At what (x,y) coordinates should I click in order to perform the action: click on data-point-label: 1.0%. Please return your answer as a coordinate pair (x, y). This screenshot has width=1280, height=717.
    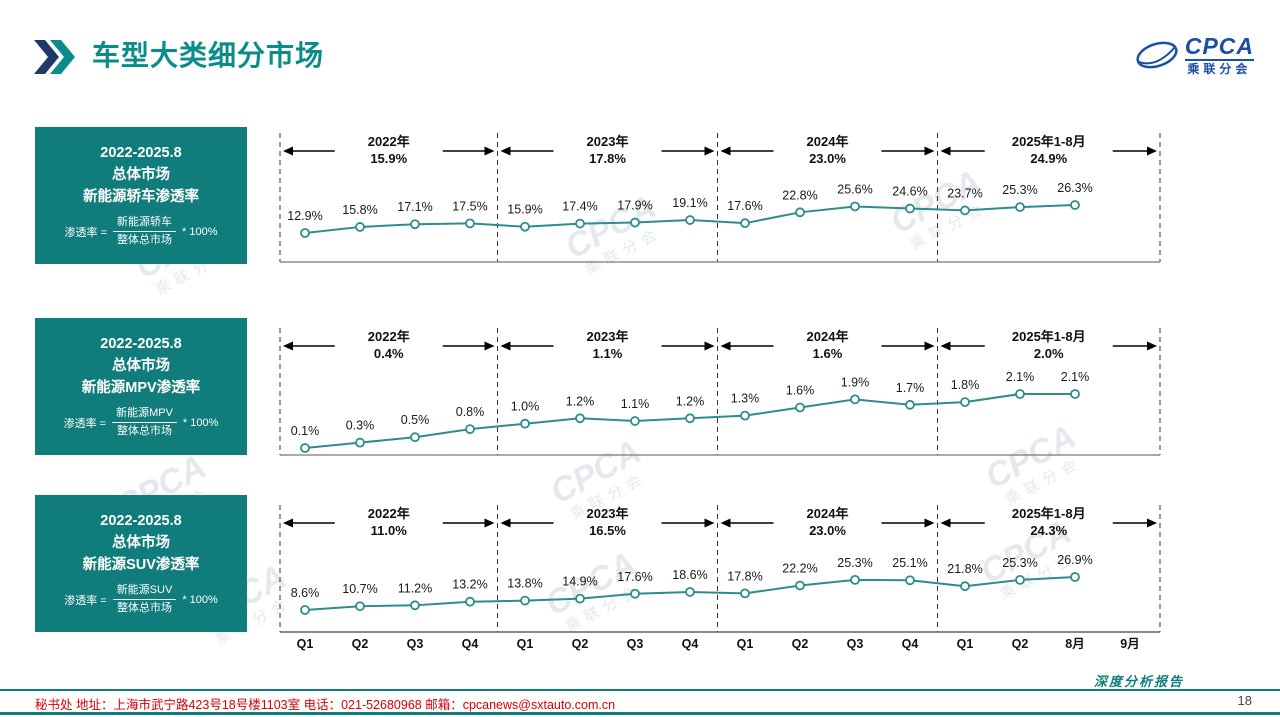
    Looking at the image, I should click on (525, 407).